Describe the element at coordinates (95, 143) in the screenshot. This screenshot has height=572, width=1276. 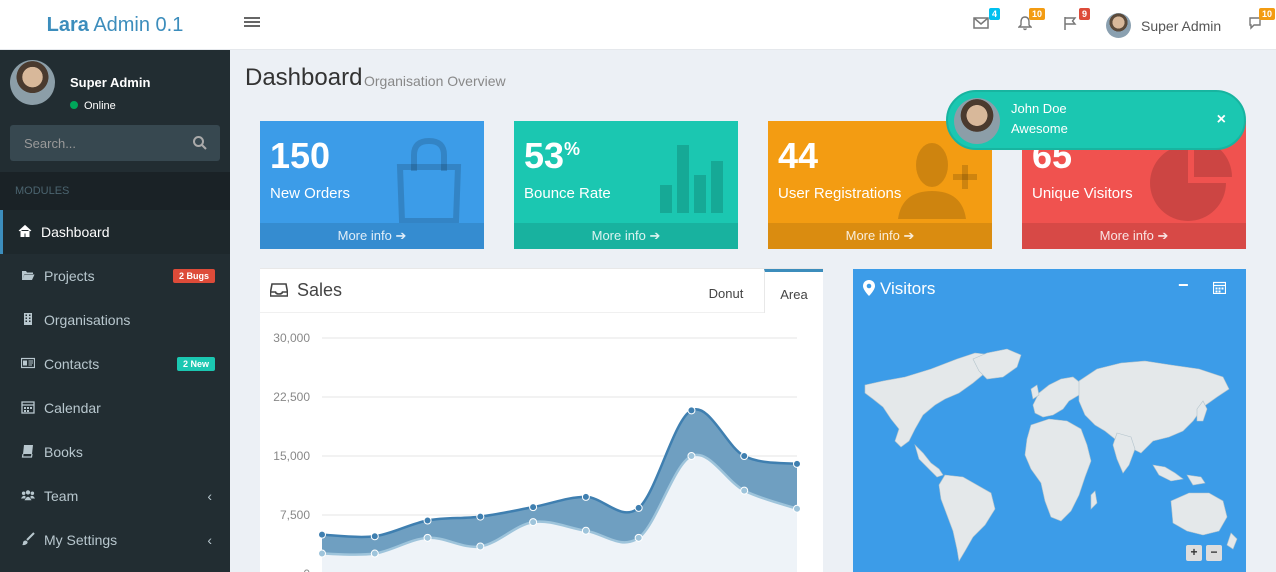
I see `search-input` at that location.